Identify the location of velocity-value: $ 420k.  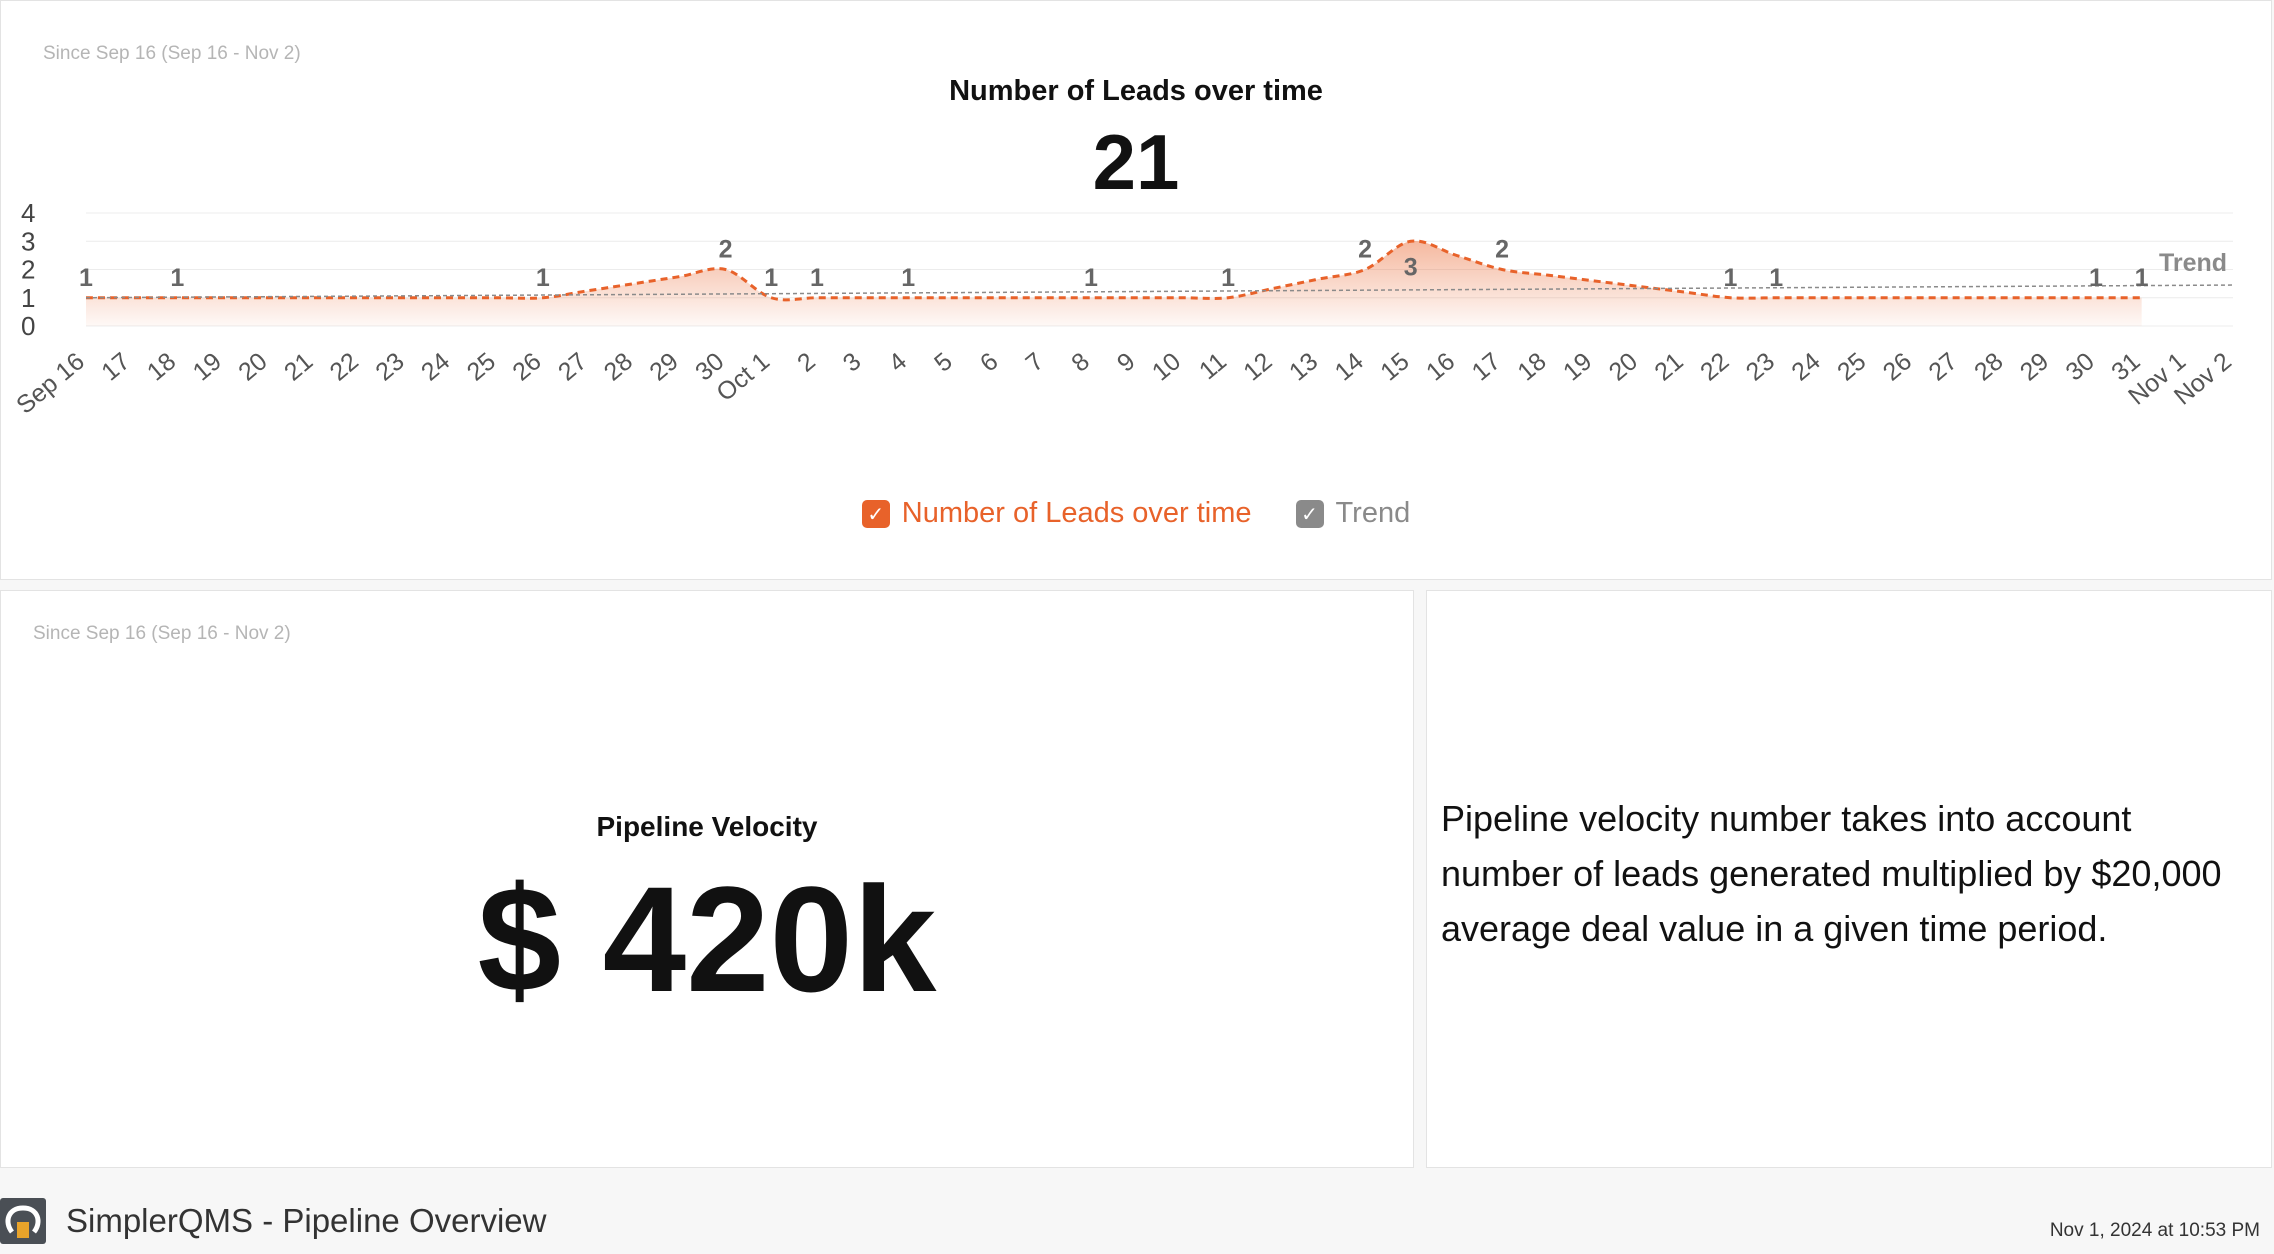
(707, 939).